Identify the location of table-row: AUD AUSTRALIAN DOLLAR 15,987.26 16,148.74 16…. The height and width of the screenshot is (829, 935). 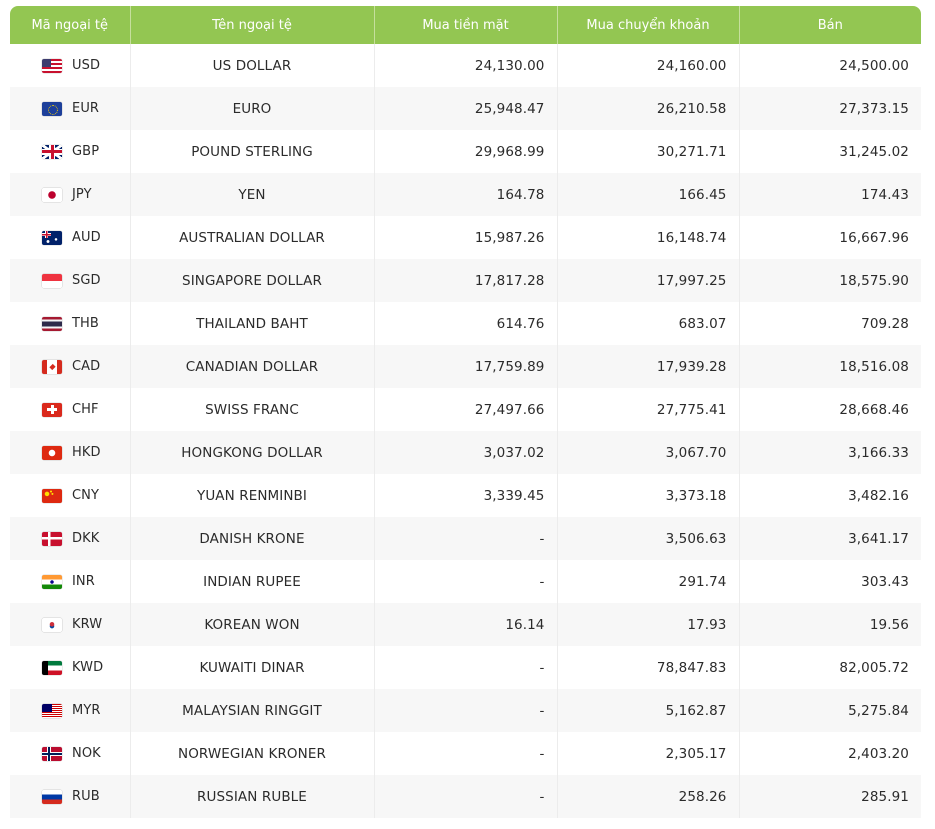
(465, 237).